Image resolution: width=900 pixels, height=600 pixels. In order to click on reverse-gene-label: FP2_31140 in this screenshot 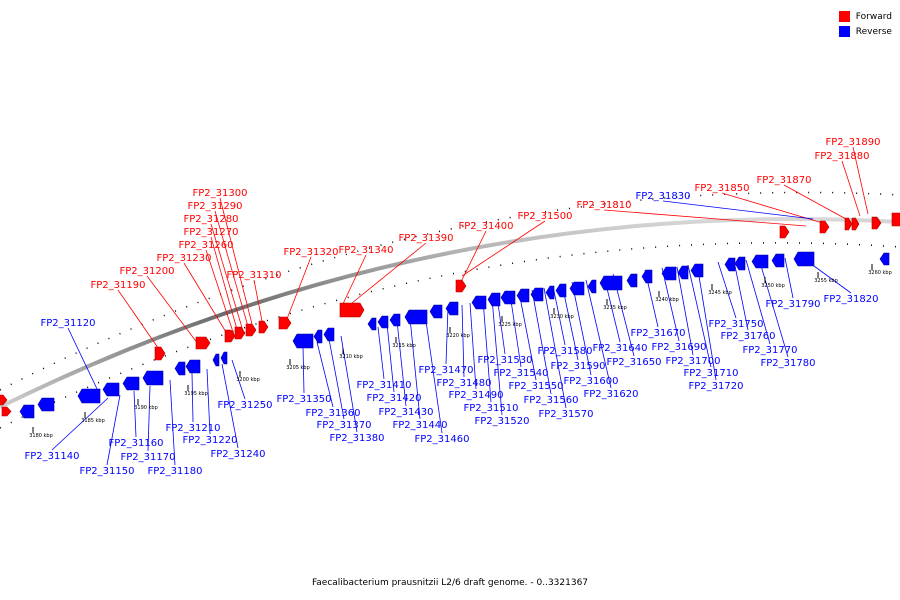, I will do `click(52, 456)`.